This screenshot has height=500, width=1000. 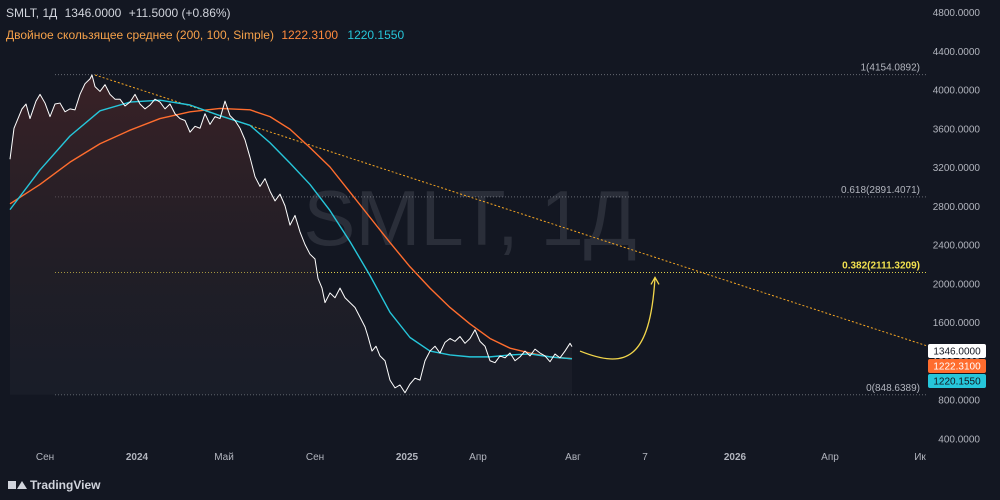 What do you see at coordinates (137, 457) in the screenshot?
I see `x-tick-label: 2024` at bounding box center [137, 457].